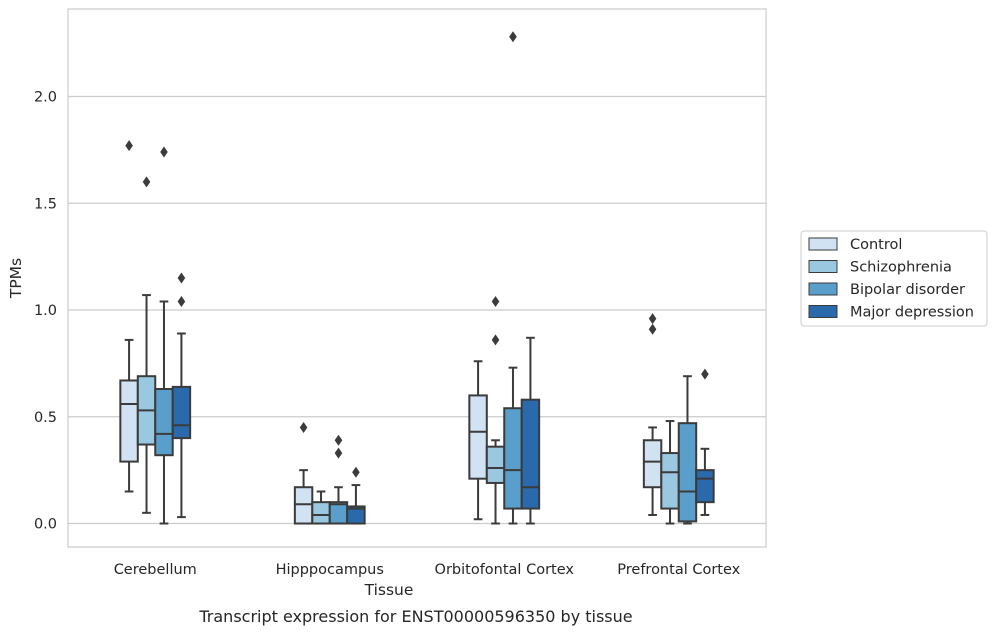 This screenshot has height=634, width=997. Describe the element at coordinates (678, 570) in the screenshot. I see `x-tick-label: Prefrontal Cortex` at that location.